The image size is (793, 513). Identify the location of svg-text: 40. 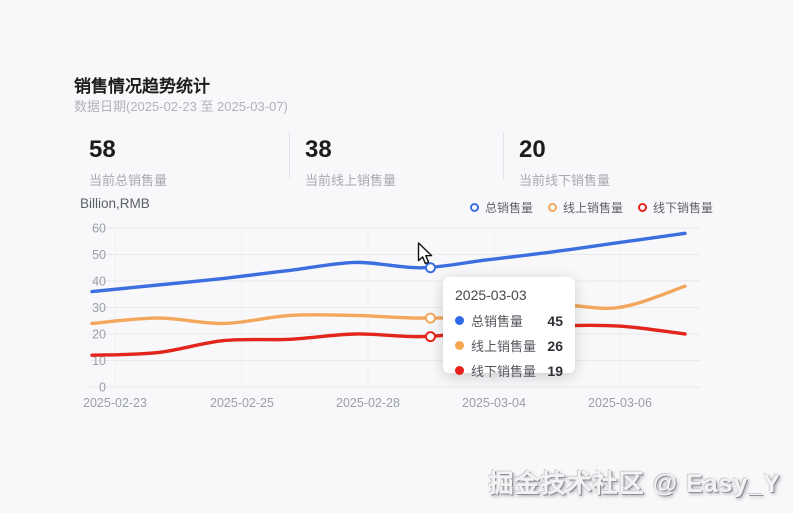
(99, 282).